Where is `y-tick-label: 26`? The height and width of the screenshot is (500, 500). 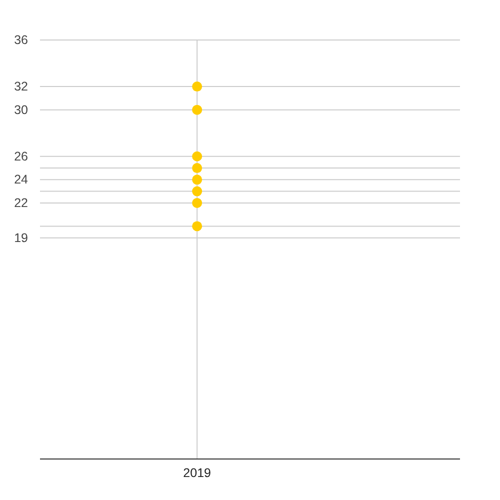 y-tick-label: 26 is located at coordinates (21, 156).